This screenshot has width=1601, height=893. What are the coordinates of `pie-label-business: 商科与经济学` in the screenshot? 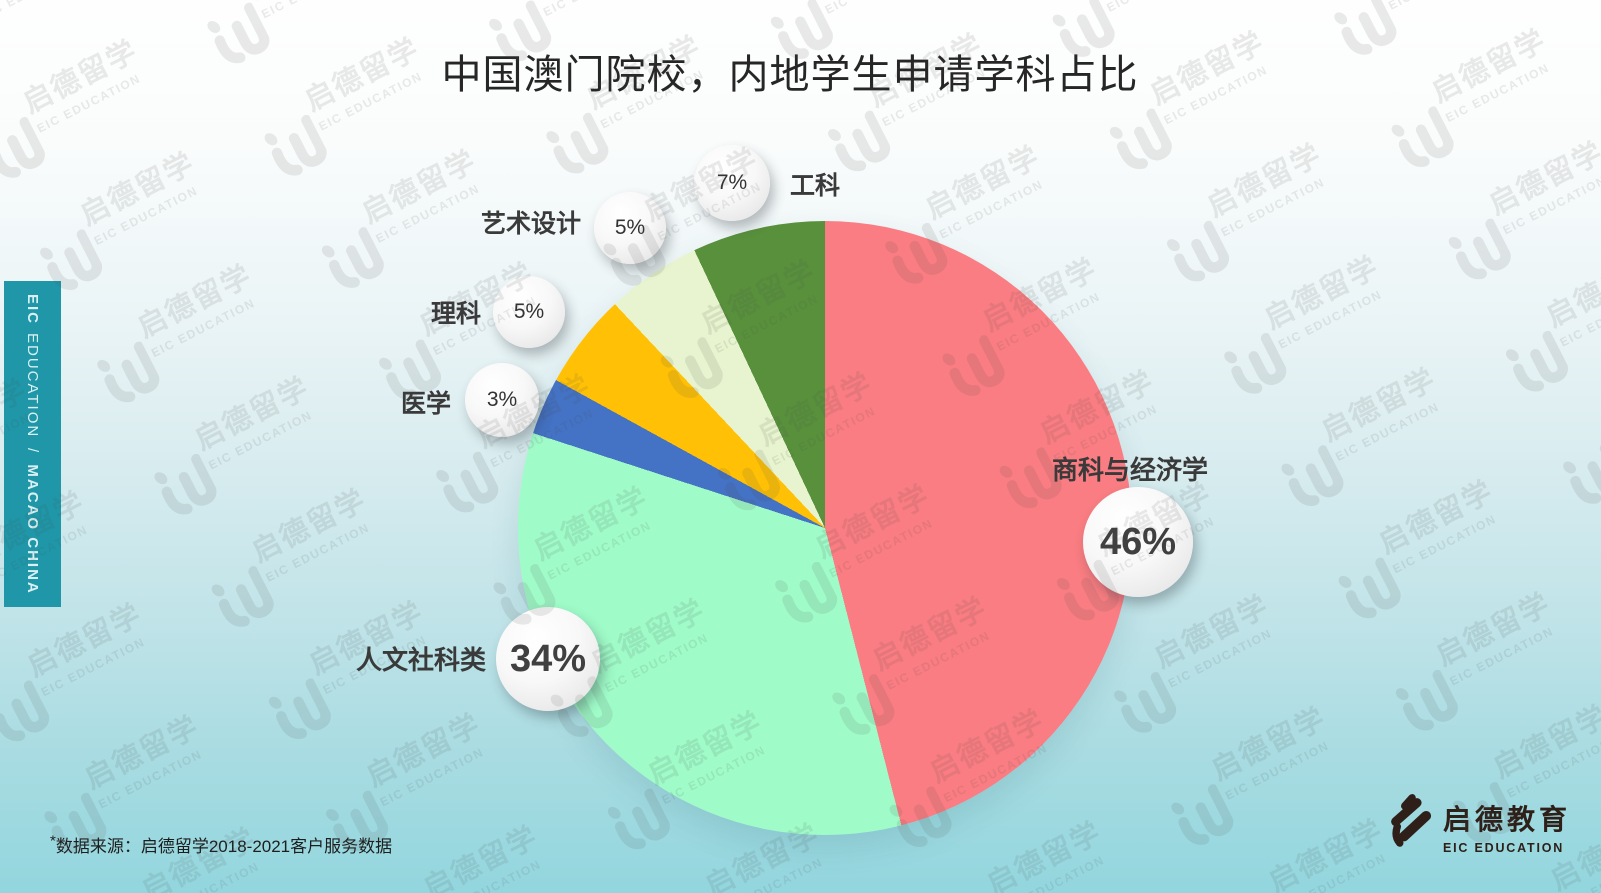 It's located at (1130, 470).